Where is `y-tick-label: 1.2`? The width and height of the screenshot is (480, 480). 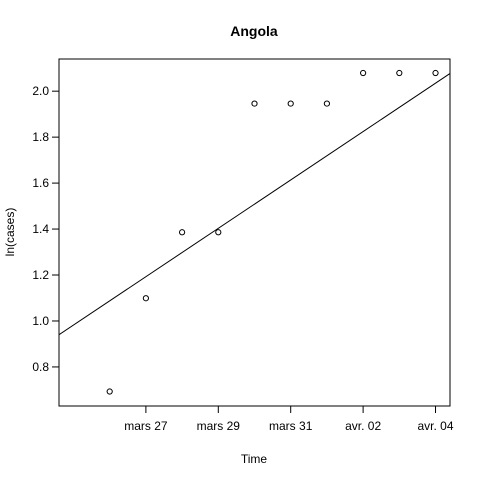
y-tick-label: 1.2 is located at coordinates (40, 275).